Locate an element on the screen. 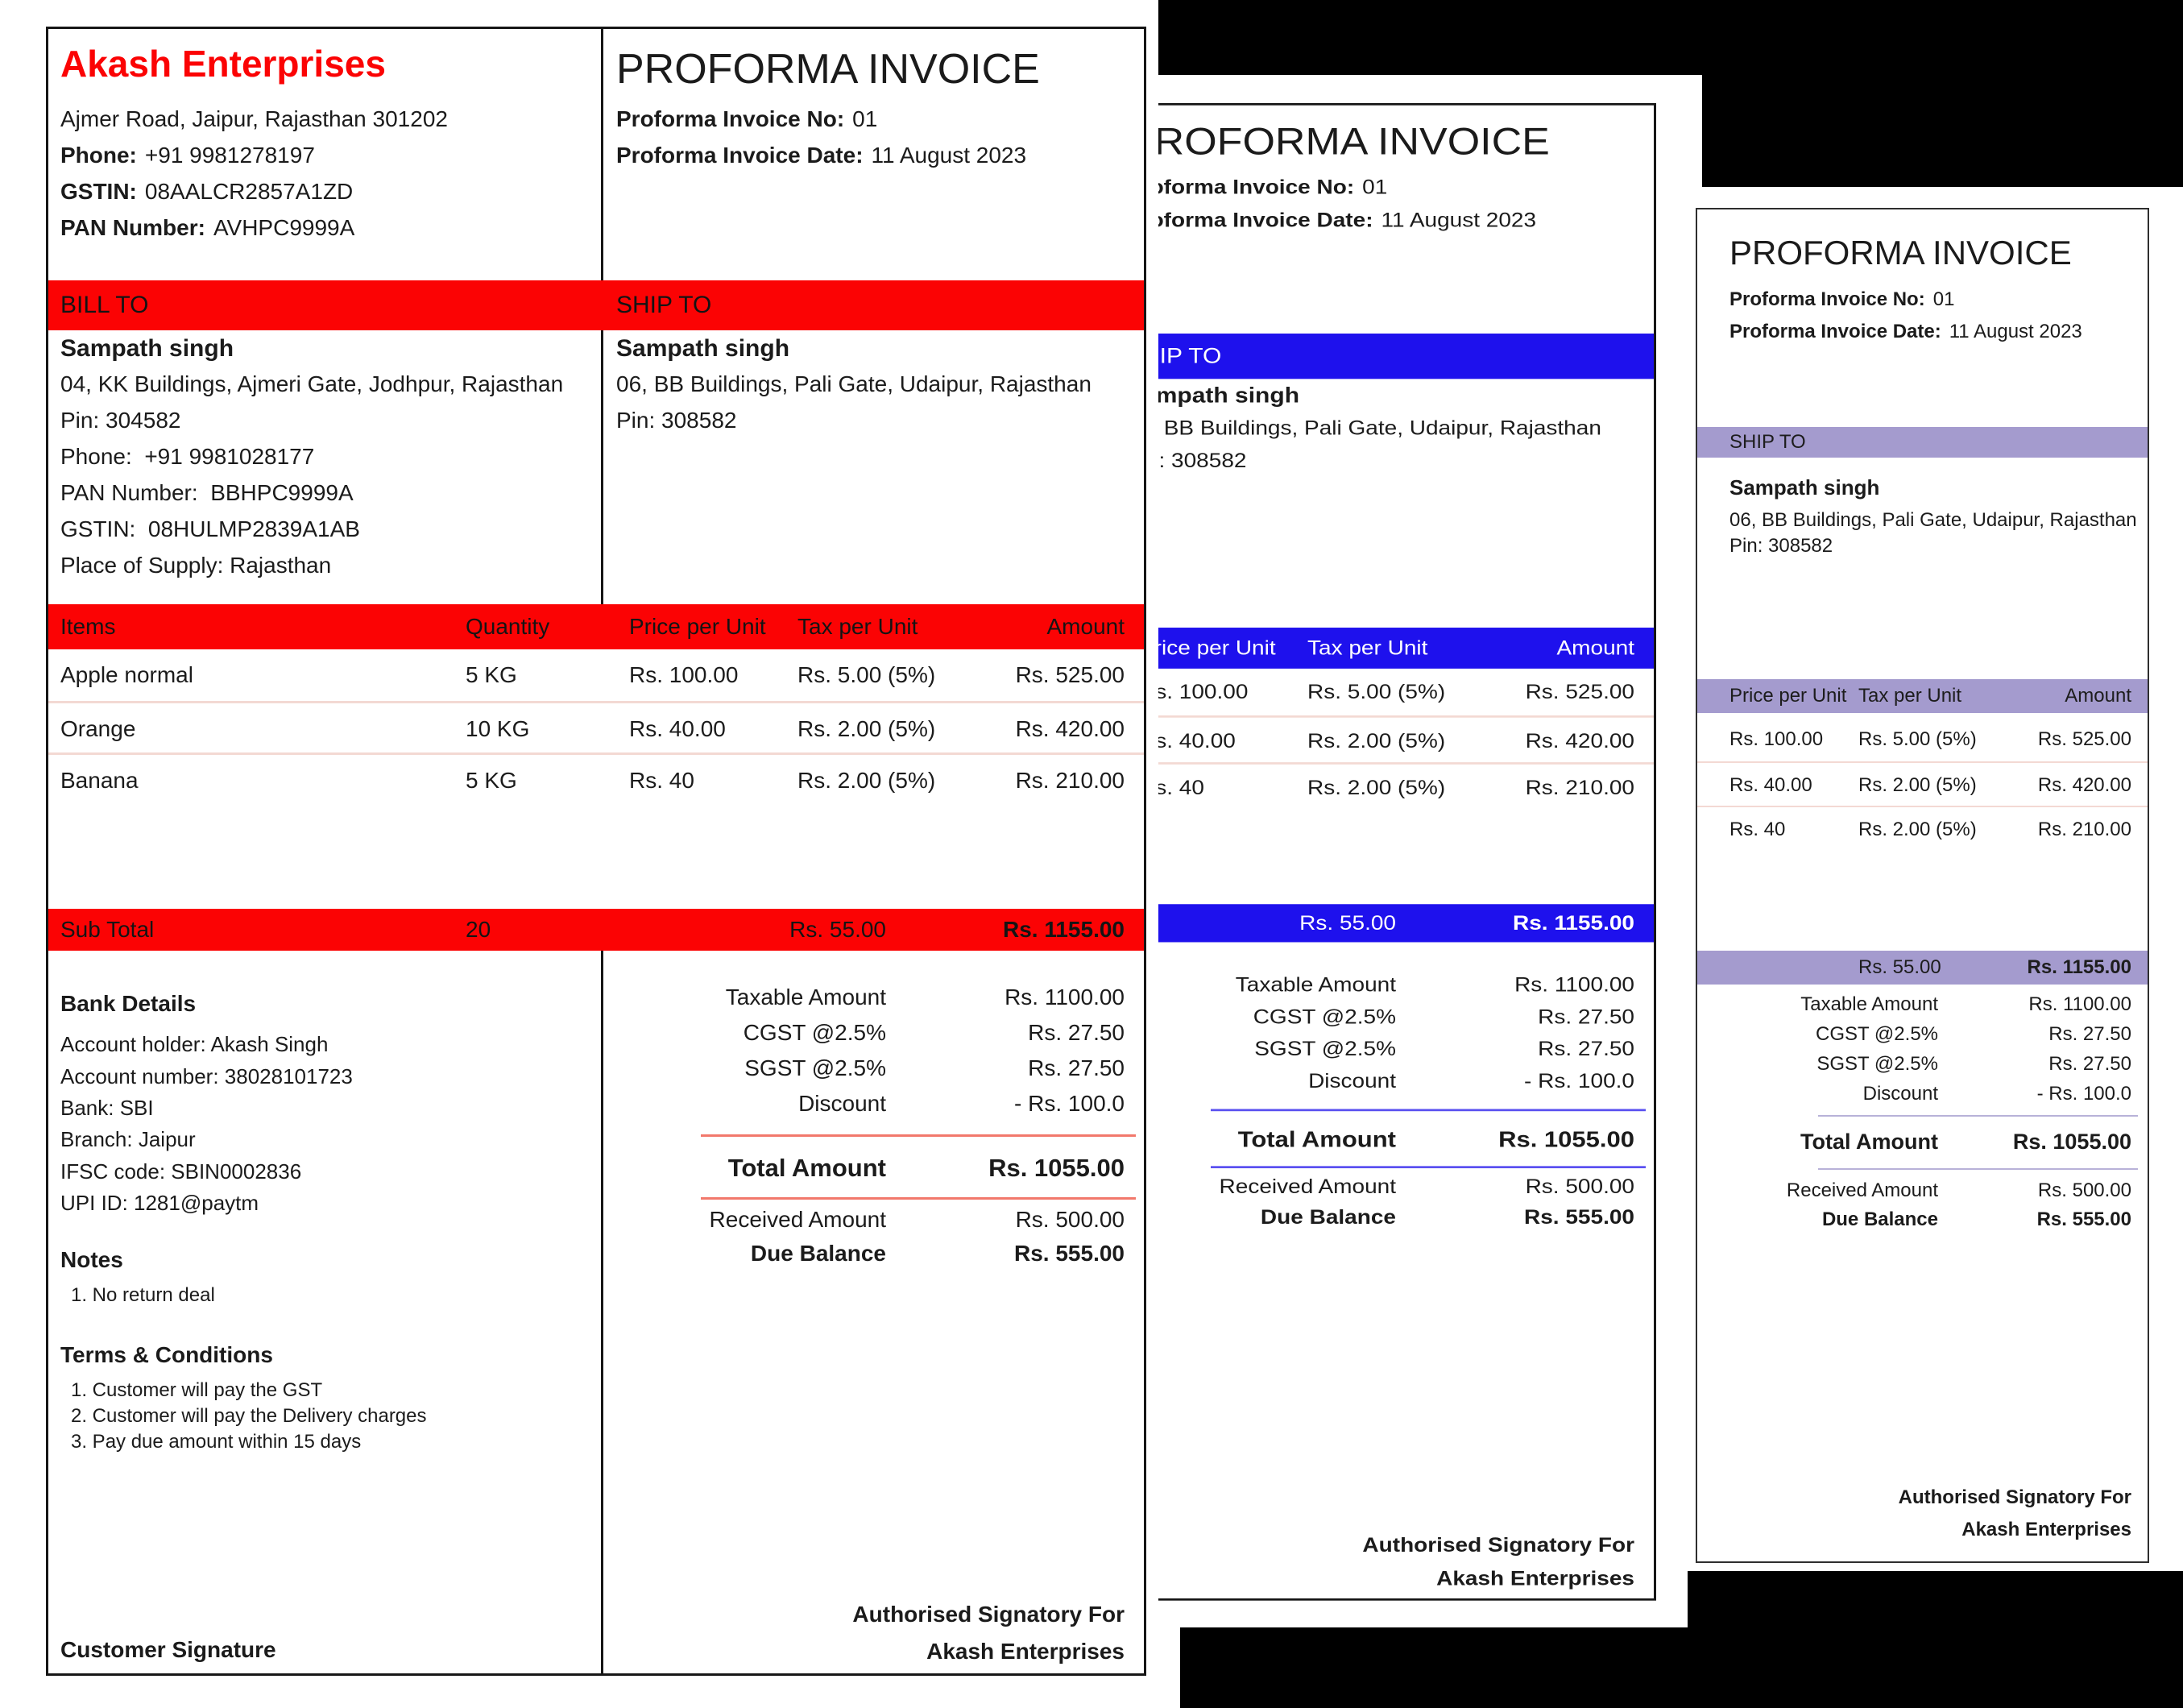  column-divider-bottom is located at coordinates (602, 1312).